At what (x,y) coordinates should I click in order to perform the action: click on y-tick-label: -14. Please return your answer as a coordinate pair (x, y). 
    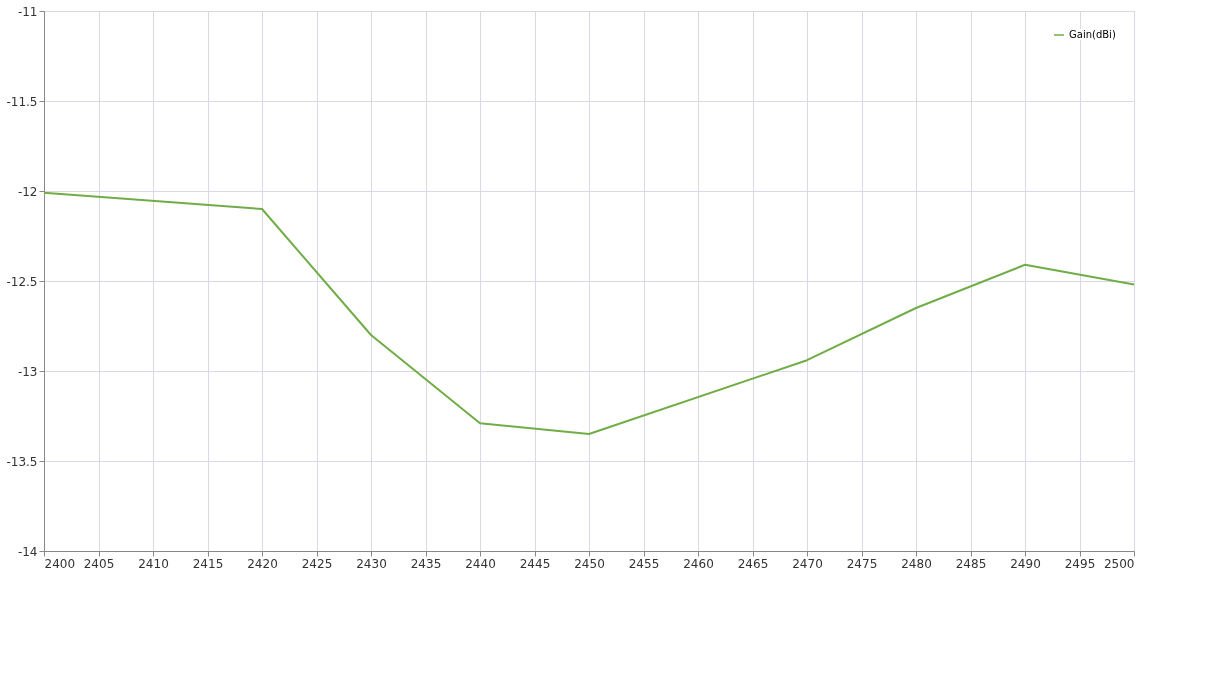
    Looking at the image, I should click on (27, 551).